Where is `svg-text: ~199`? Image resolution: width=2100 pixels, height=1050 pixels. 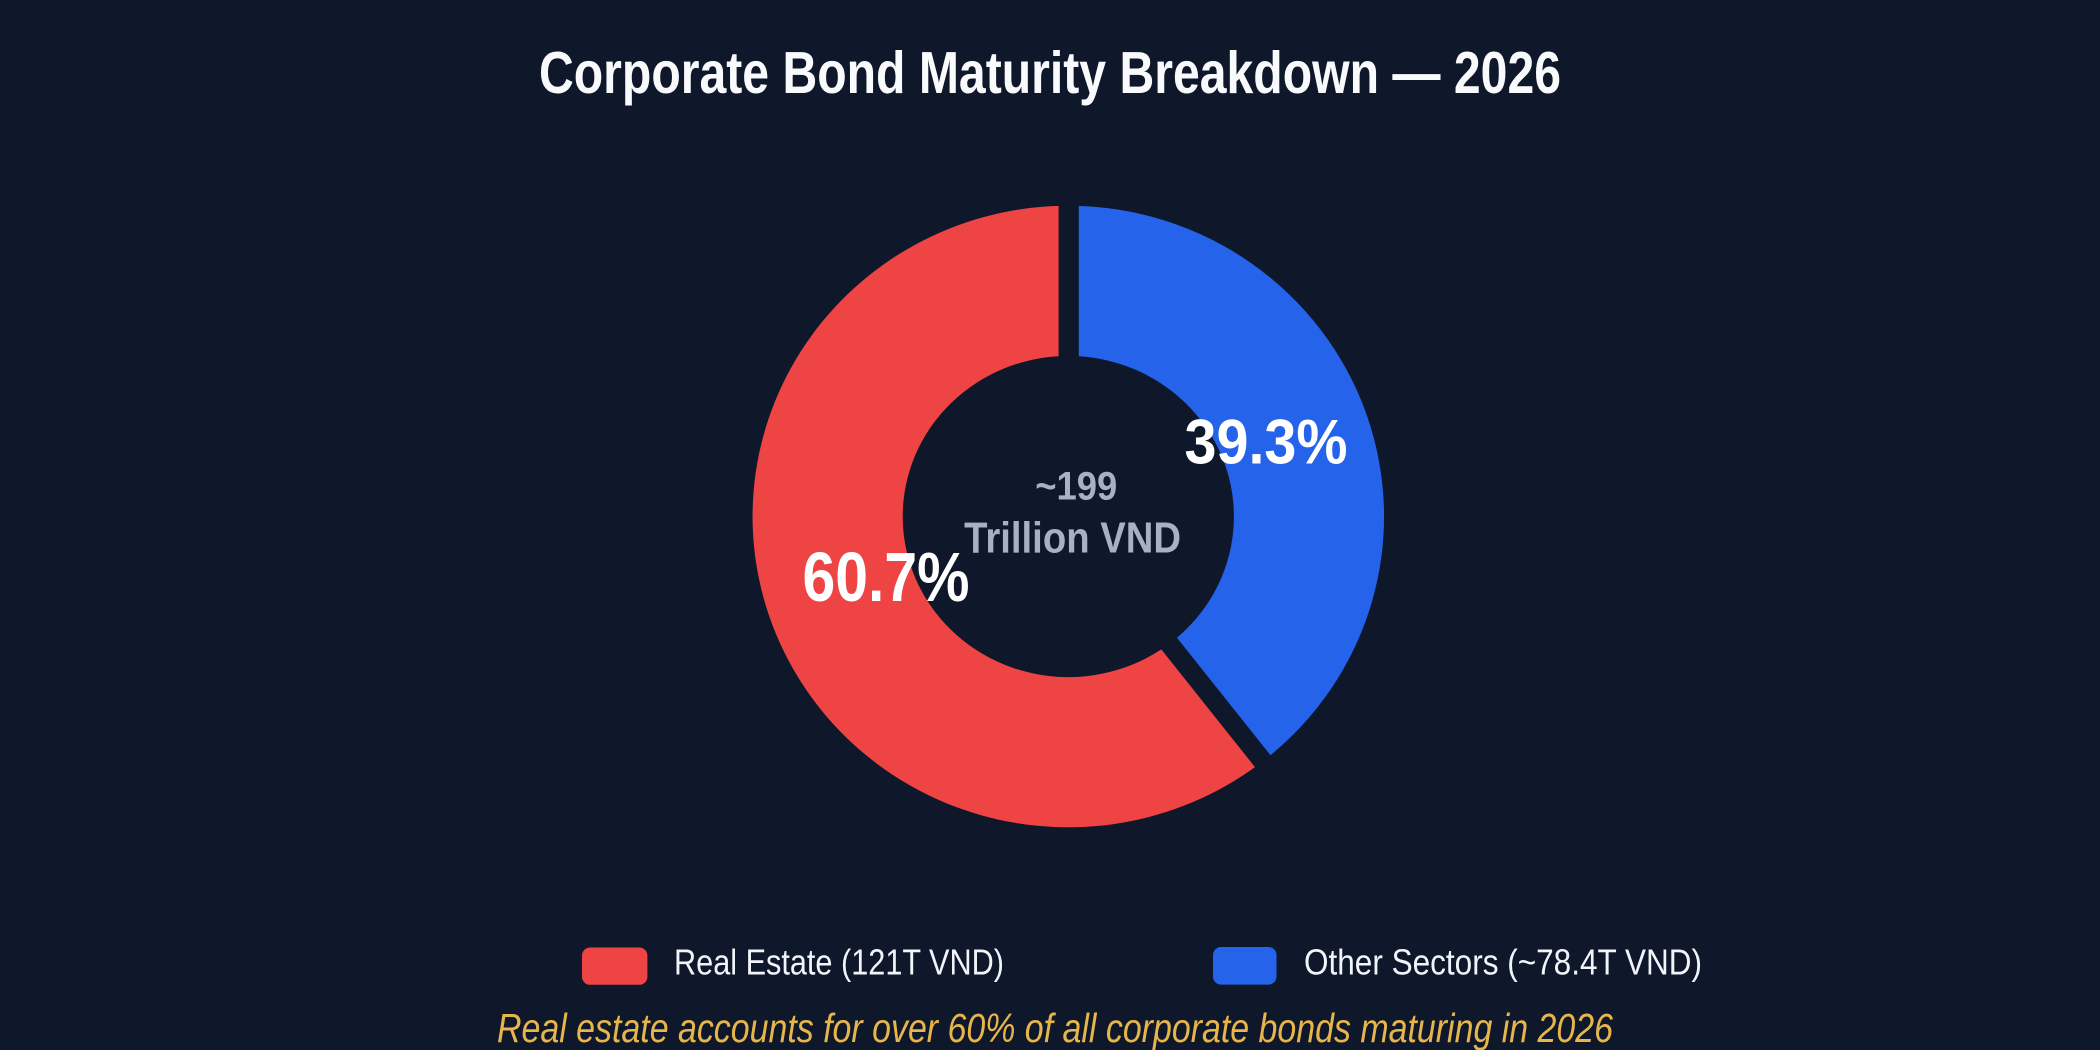
svg-text: ~199 is located at coordinates (1076, 486).